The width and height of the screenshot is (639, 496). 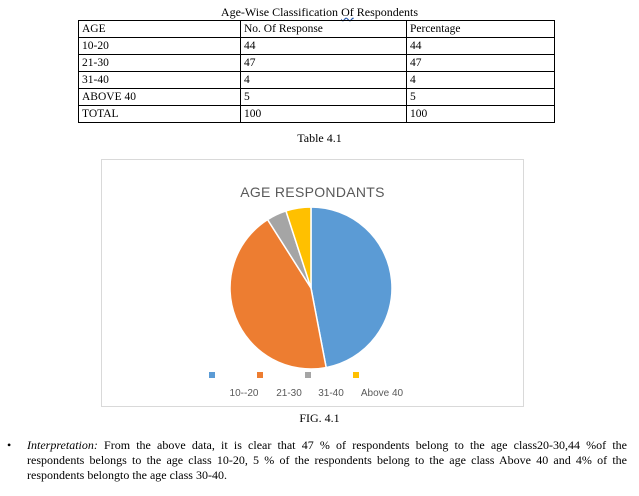 I want to click on table-header-row: AGE No. Of Response Percentage, so click(x=316, y=29).